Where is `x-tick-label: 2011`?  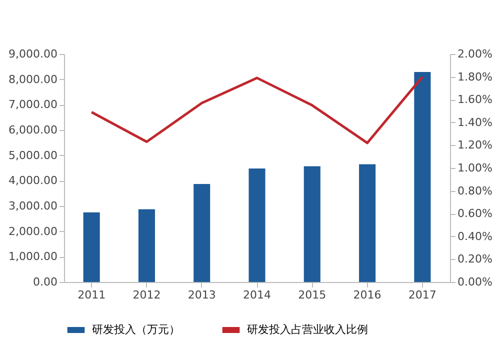
x-tick-label: 2011 is located at coordinates (92, 295).